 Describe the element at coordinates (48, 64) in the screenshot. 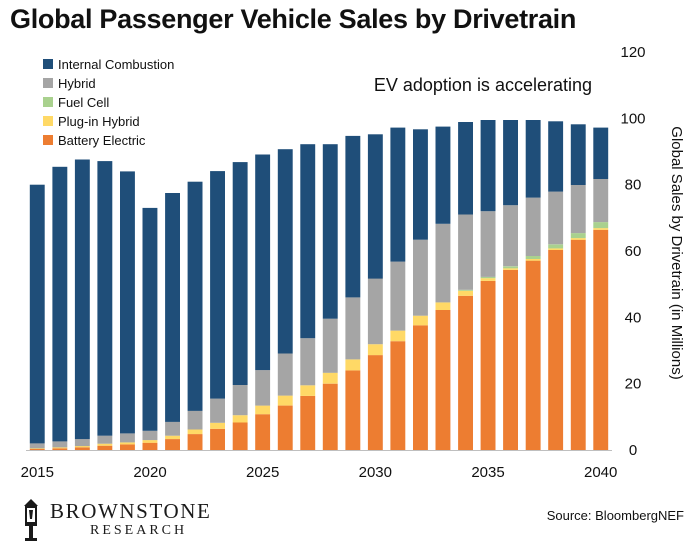

I see `legend-swatch-internal-combustion` at that location.